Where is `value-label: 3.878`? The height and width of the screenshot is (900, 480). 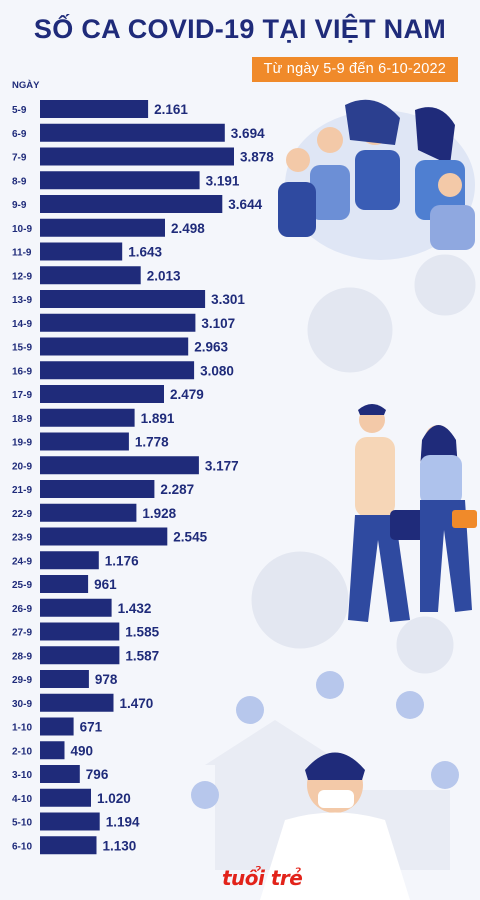
value-label: 3.878 is located at coordinates (257, 157).